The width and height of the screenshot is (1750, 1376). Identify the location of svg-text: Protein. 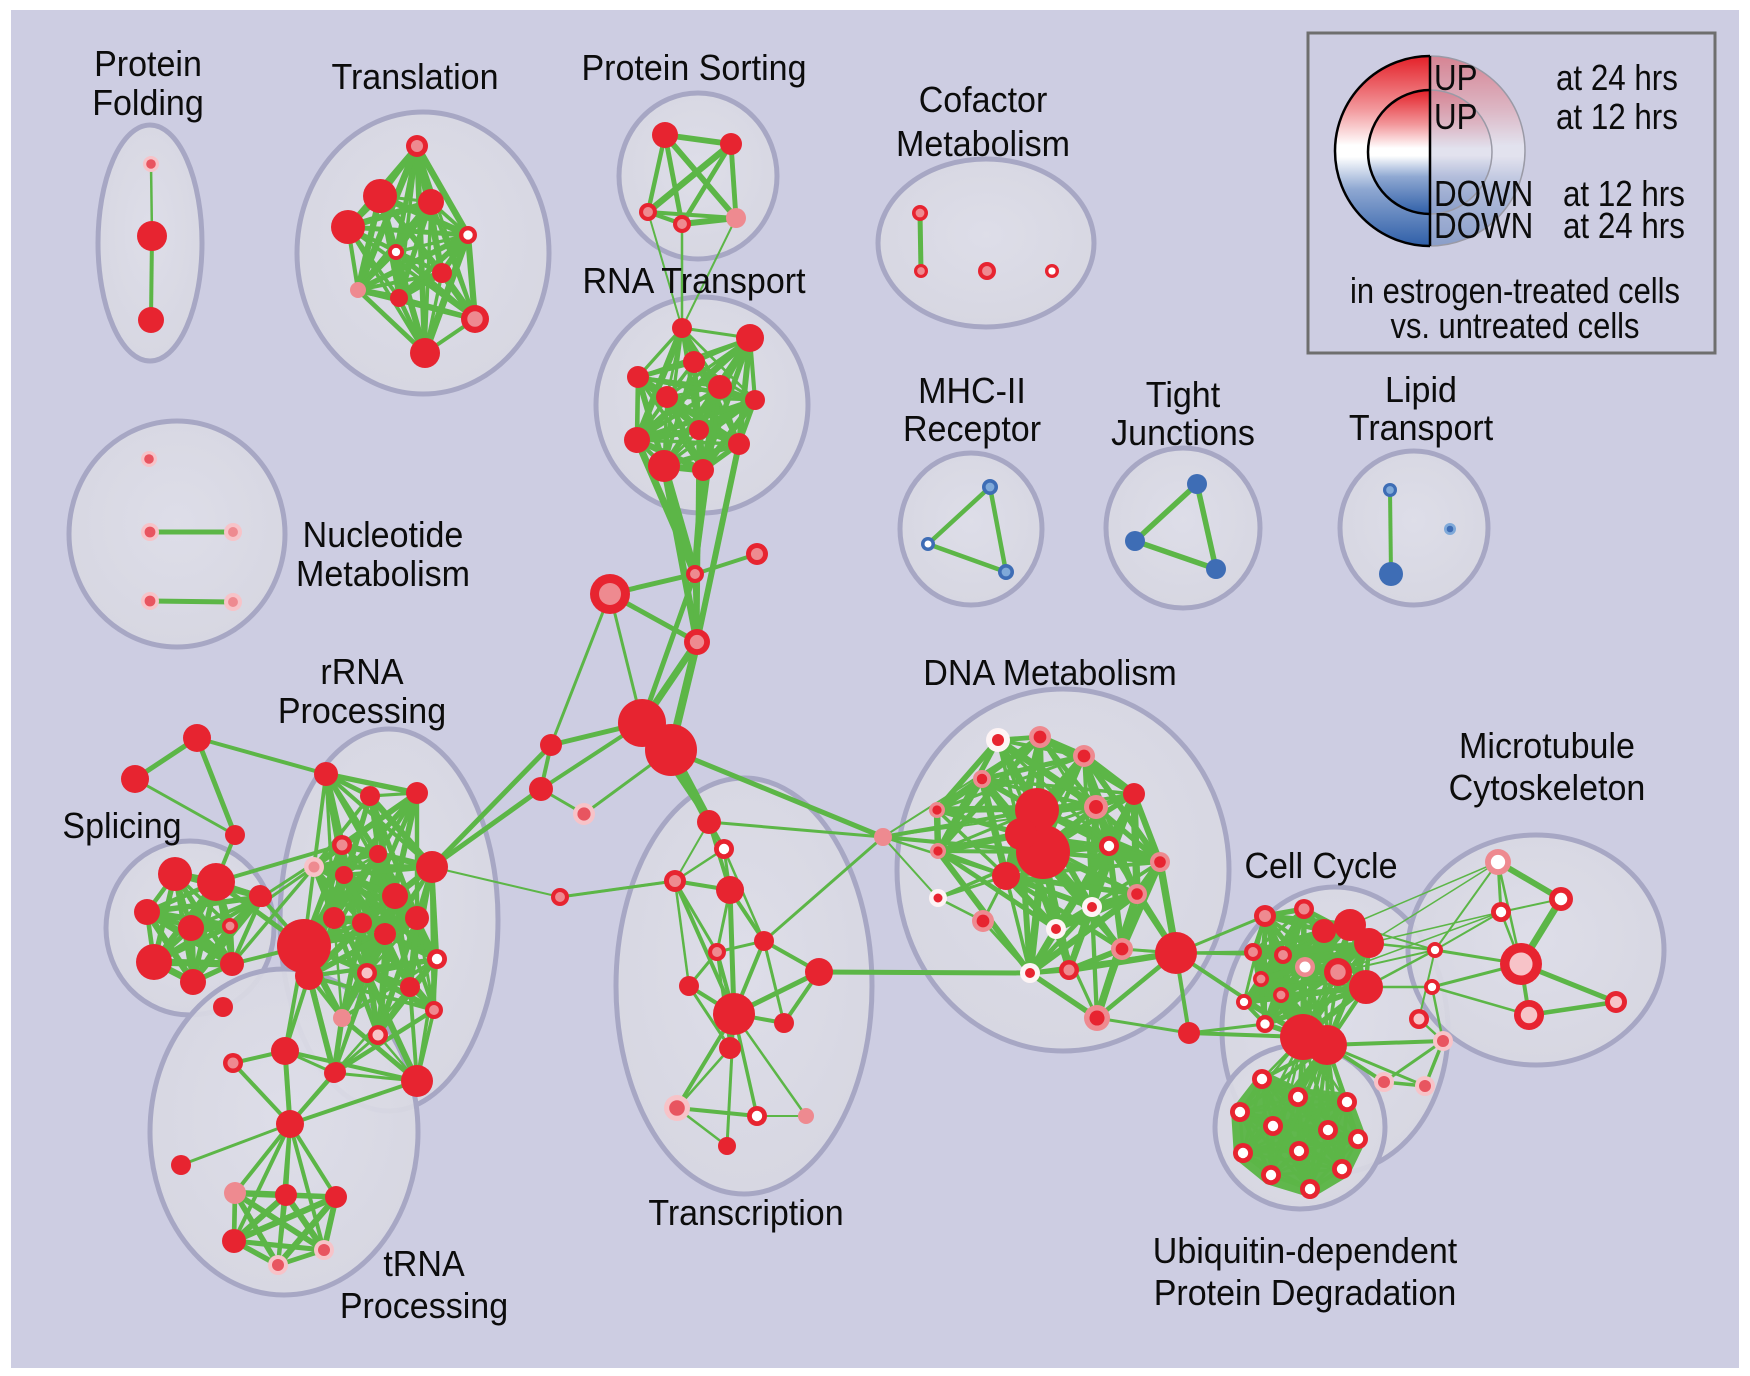
(148, 63).